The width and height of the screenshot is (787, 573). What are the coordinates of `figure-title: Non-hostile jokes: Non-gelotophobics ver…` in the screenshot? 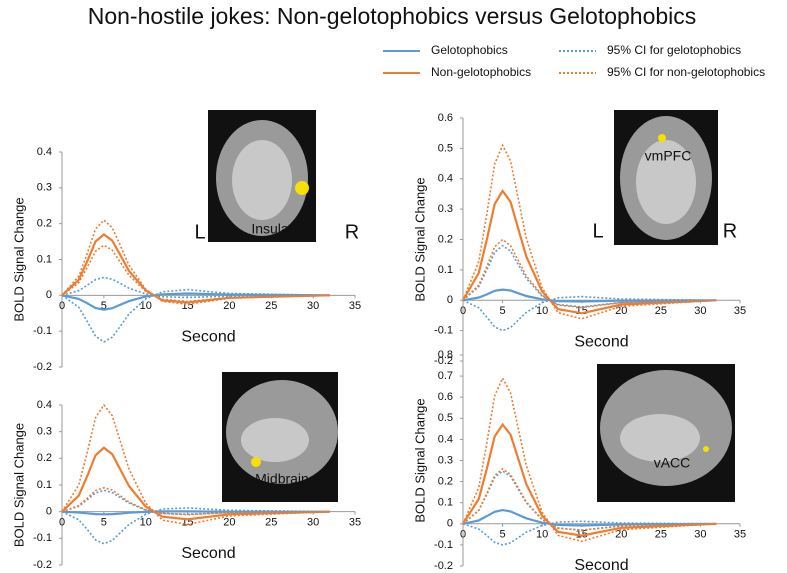 It's located at (392, 16).